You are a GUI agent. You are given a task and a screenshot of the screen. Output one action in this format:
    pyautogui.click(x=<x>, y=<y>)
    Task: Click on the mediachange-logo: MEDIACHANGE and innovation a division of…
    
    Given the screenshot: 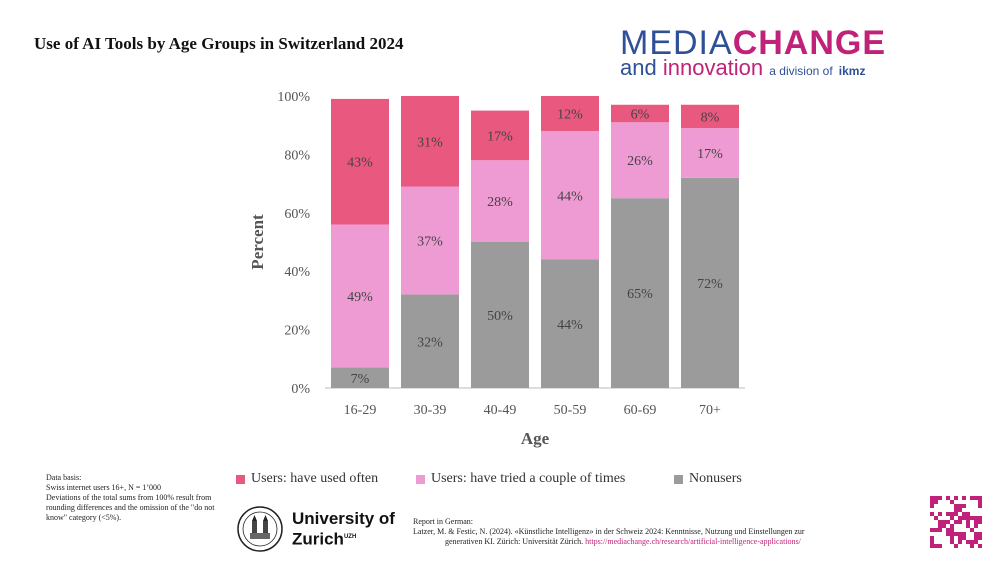 What is the action you would take?
    pyautogui.click(x=753, y=52)
    